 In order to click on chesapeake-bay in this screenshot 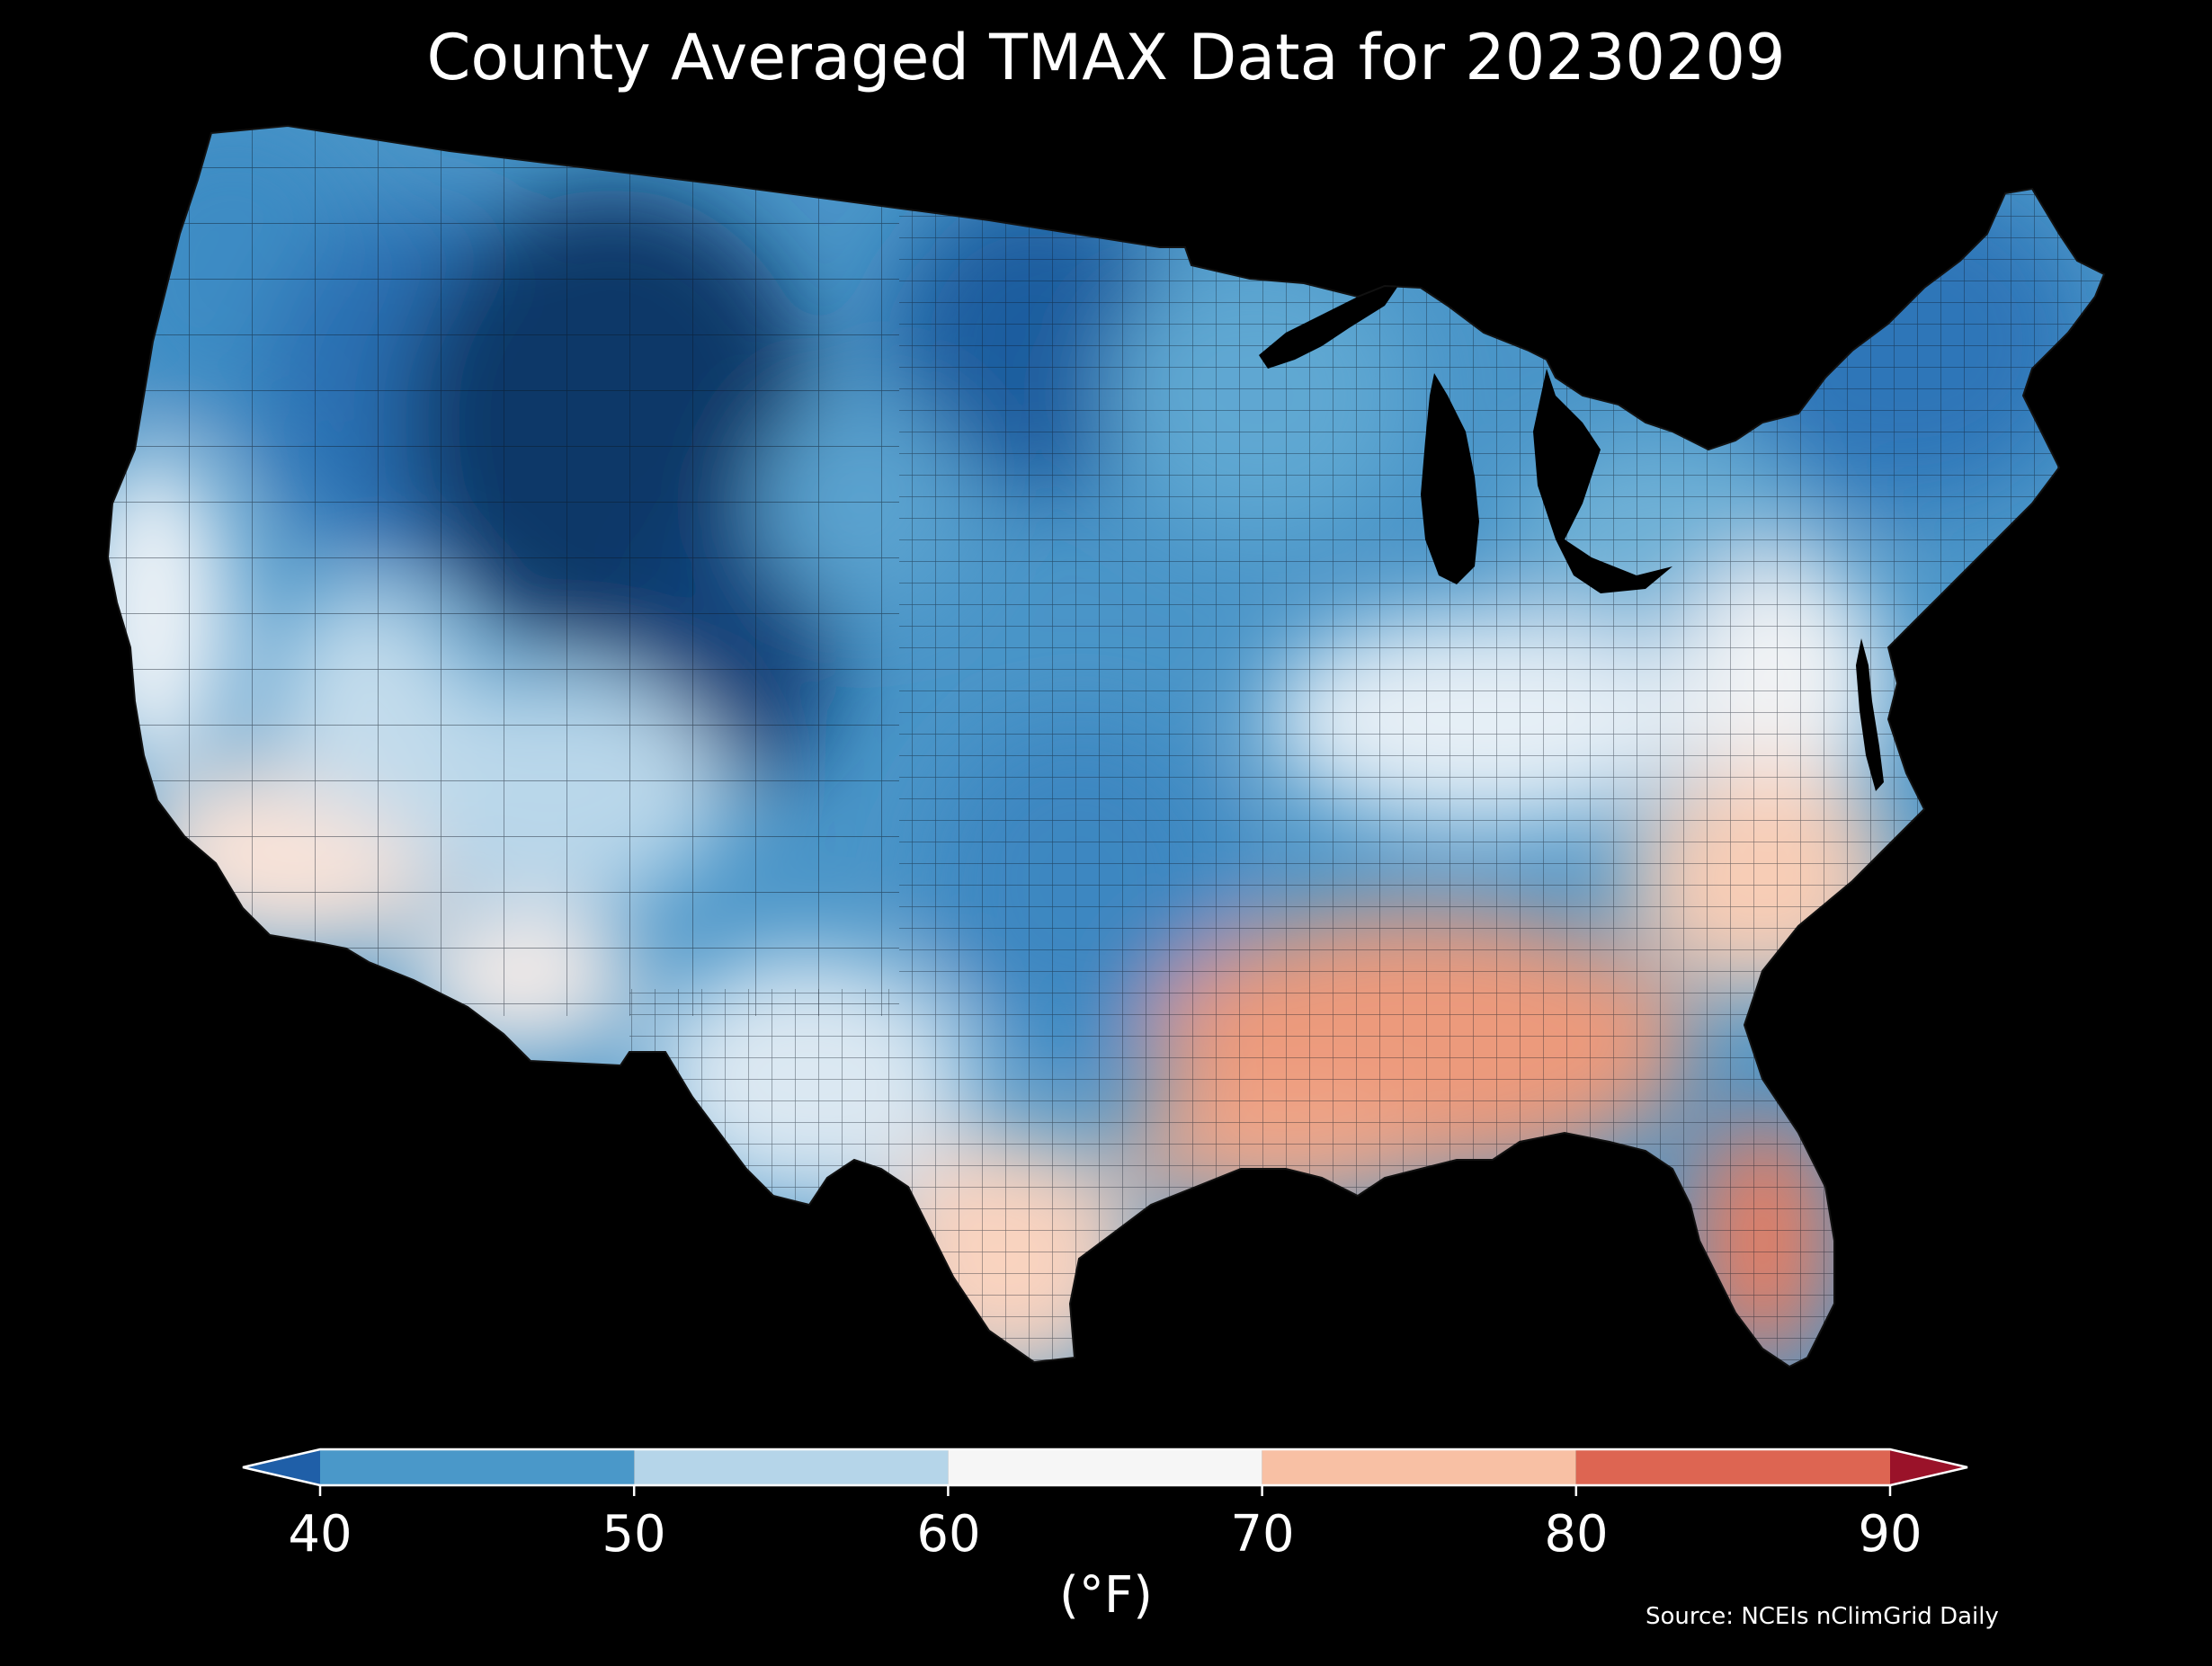, I will do `click(1870, 714)`.